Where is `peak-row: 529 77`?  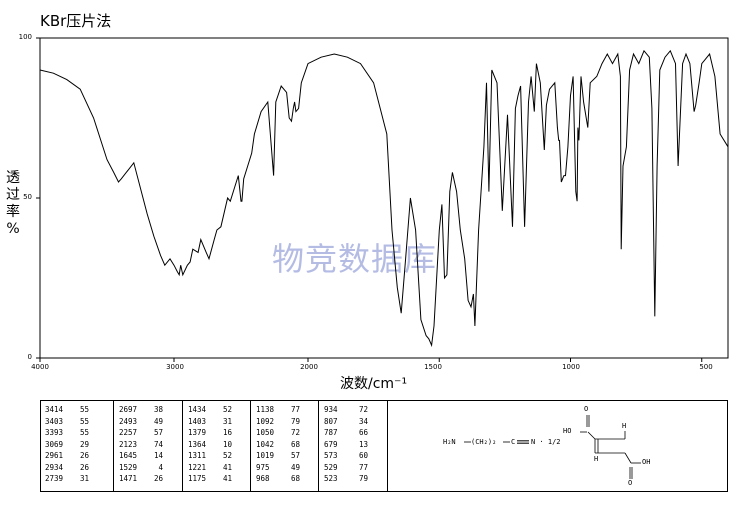
peak-row: 529 77 is located at coordinates (346, 468).